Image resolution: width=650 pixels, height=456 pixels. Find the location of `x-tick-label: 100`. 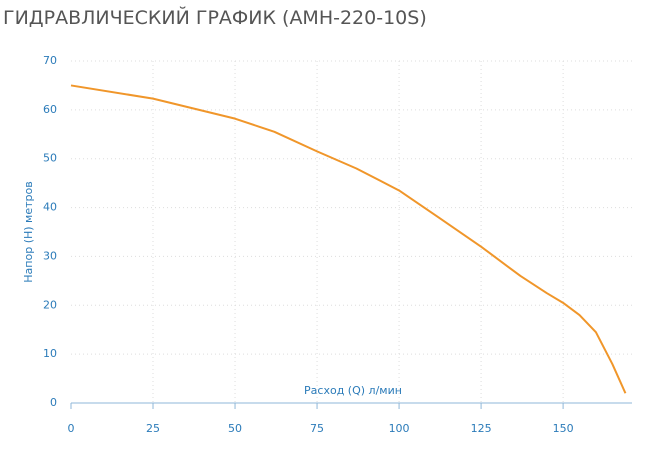

x-tick-label: 100 is located at coordinates (399, 428).